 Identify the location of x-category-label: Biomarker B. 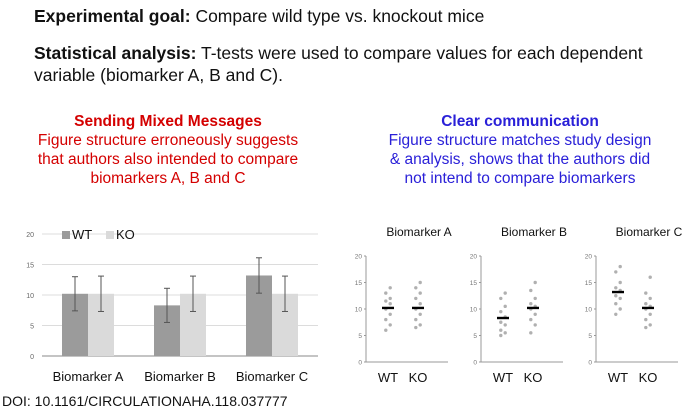
(180, 376).